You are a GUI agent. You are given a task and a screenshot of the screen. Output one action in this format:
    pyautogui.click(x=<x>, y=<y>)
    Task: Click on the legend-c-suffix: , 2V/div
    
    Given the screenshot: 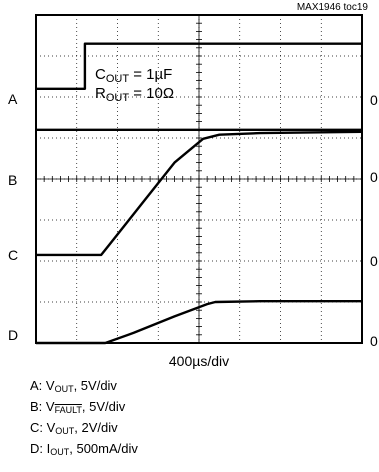 What is the action you would take?
    pyautogui.click(x=96, y=427)
    